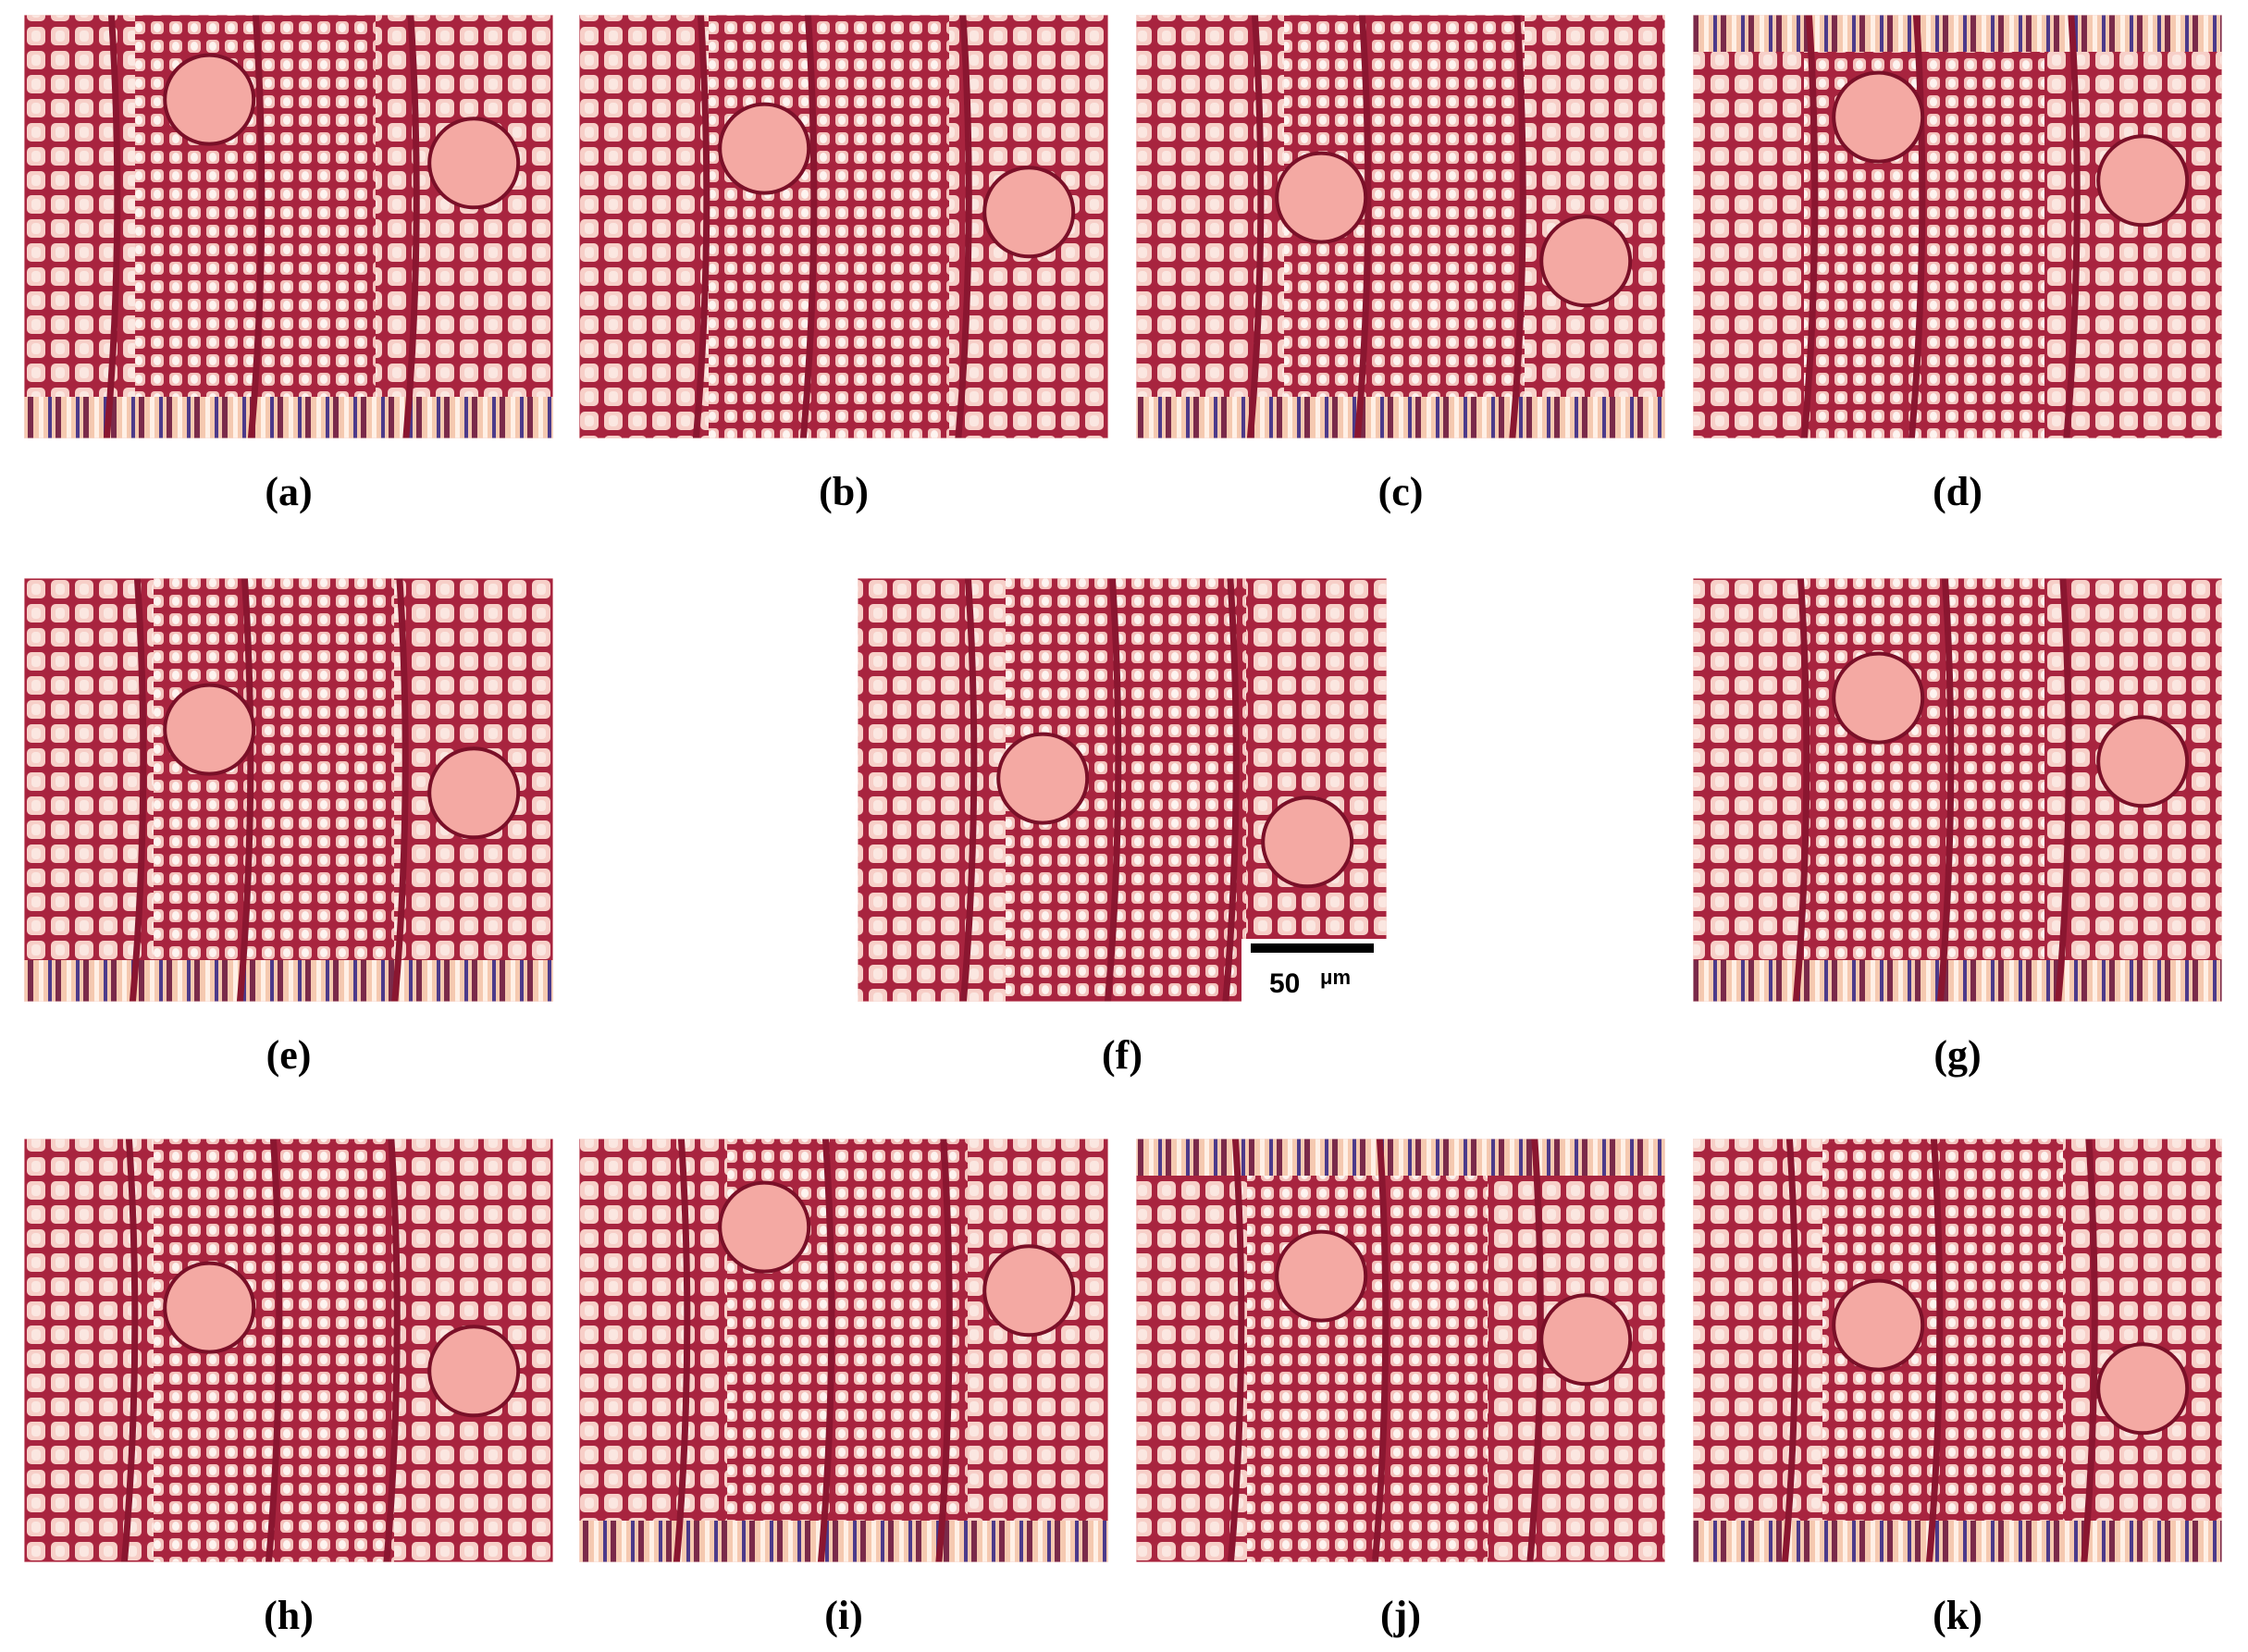 The height and width of the screenshot is (1652, 2248). What do you see at coordinates (1957, 491) in the screenshot?
I see `panel-label: (d)` at bounding box center [1957, 491].